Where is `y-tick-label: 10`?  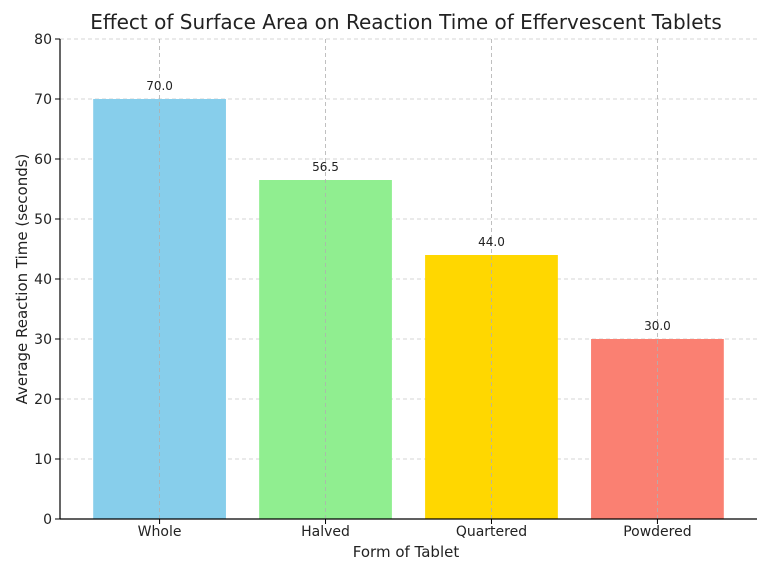
y-tick-label: 10 is located at coordinates (43, 460).